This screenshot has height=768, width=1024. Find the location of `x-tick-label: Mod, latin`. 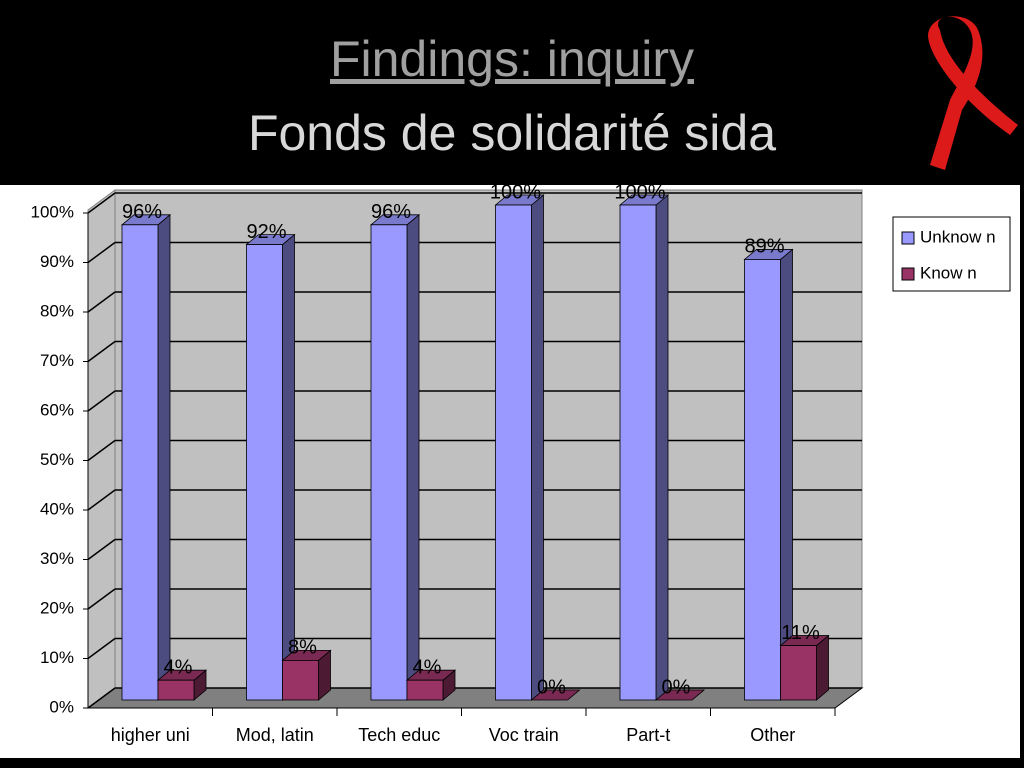

x-tick-label: Mod, latin is located at coordinates (275, 735).